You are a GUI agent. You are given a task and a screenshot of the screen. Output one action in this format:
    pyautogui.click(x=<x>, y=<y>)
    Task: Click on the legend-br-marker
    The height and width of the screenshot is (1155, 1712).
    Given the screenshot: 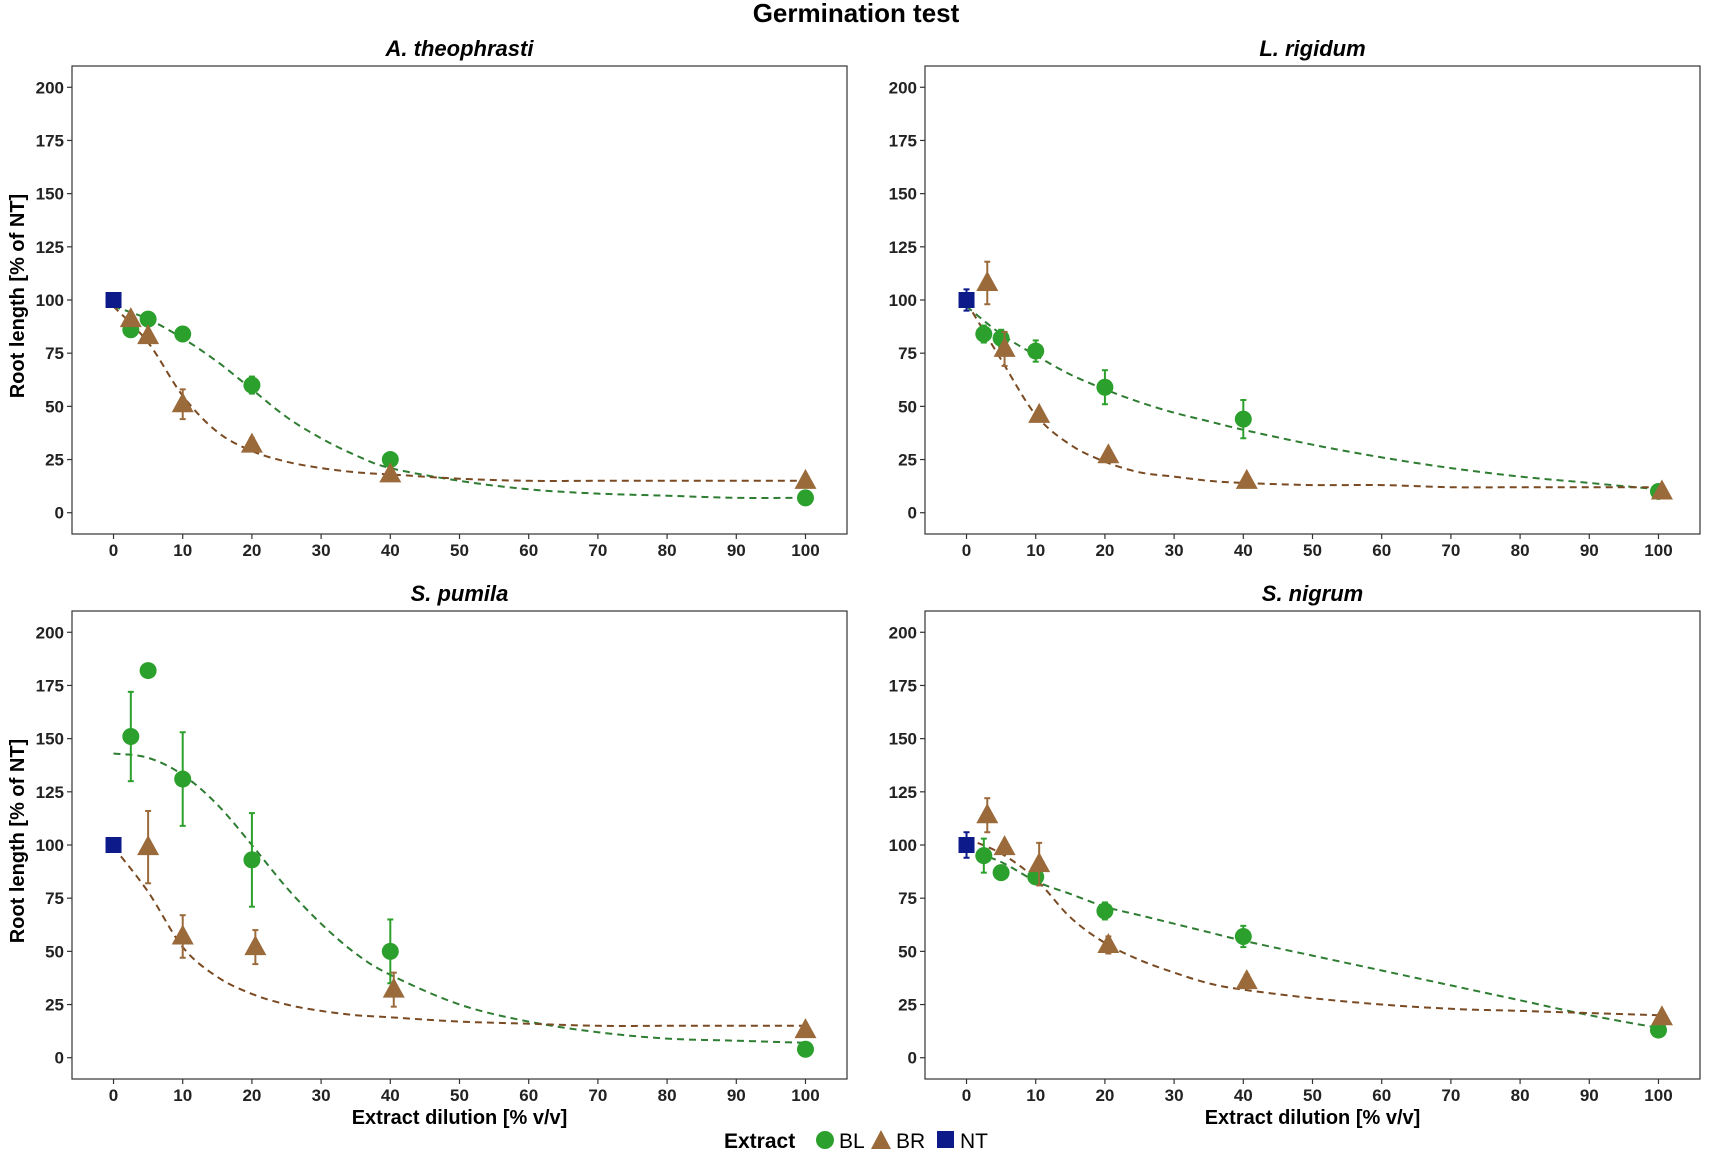 What is the action you would take?
    pyautogui.click(x=881, y=1139)
    